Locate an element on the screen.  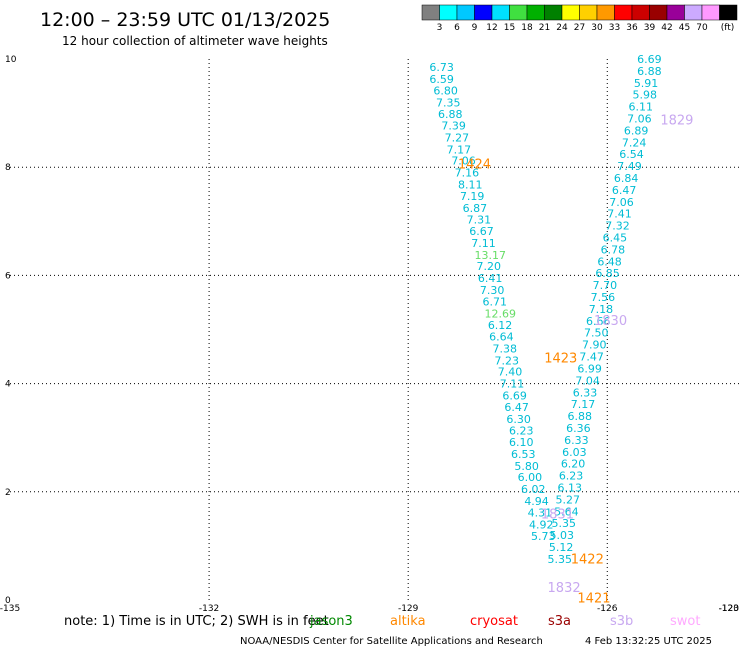
pass-id-label: 1421 is located at coordinates (593, 598).